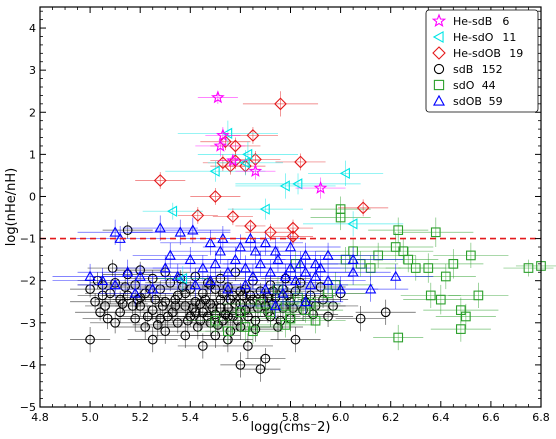 This screenshot has width=556, height=439. I want to click on legend-count: 152, so click(492, 69).